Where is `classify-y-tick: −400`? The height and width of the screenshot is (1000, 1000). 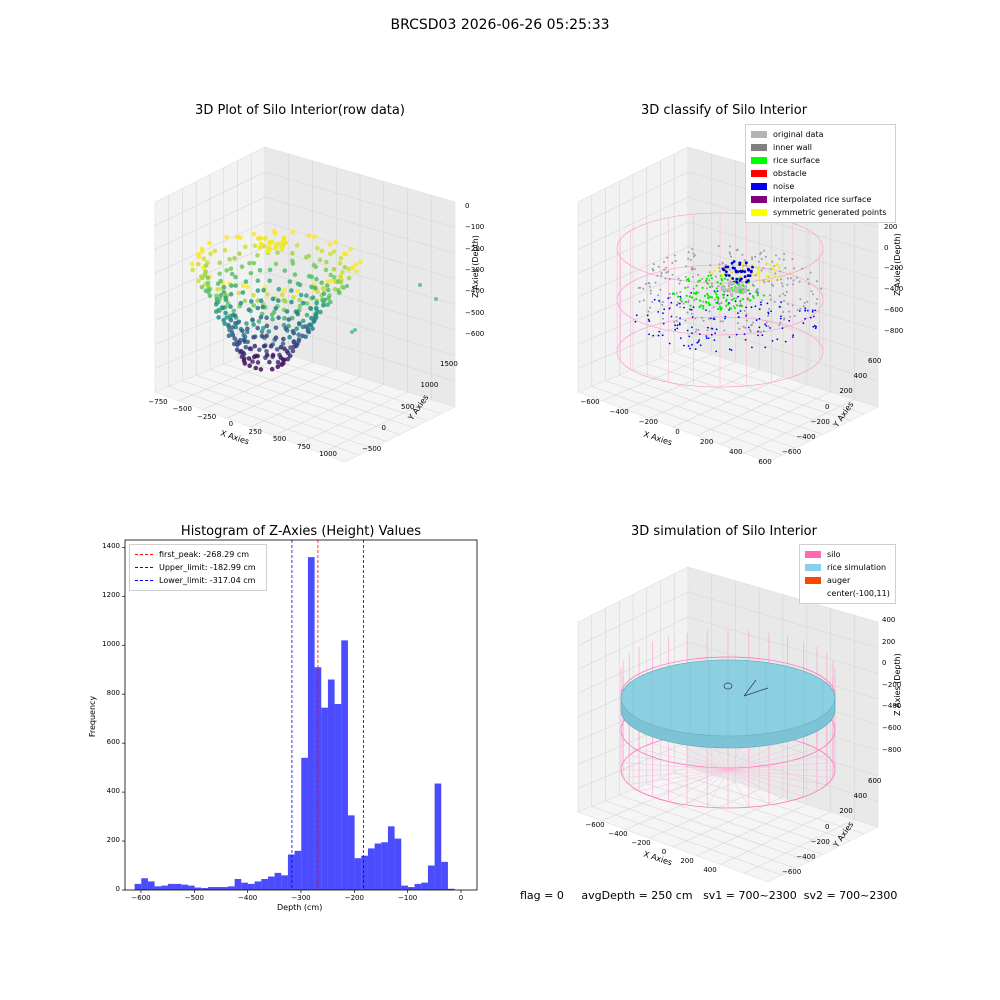
classify-y-tick: −400 is located at coordinates (806, 436).